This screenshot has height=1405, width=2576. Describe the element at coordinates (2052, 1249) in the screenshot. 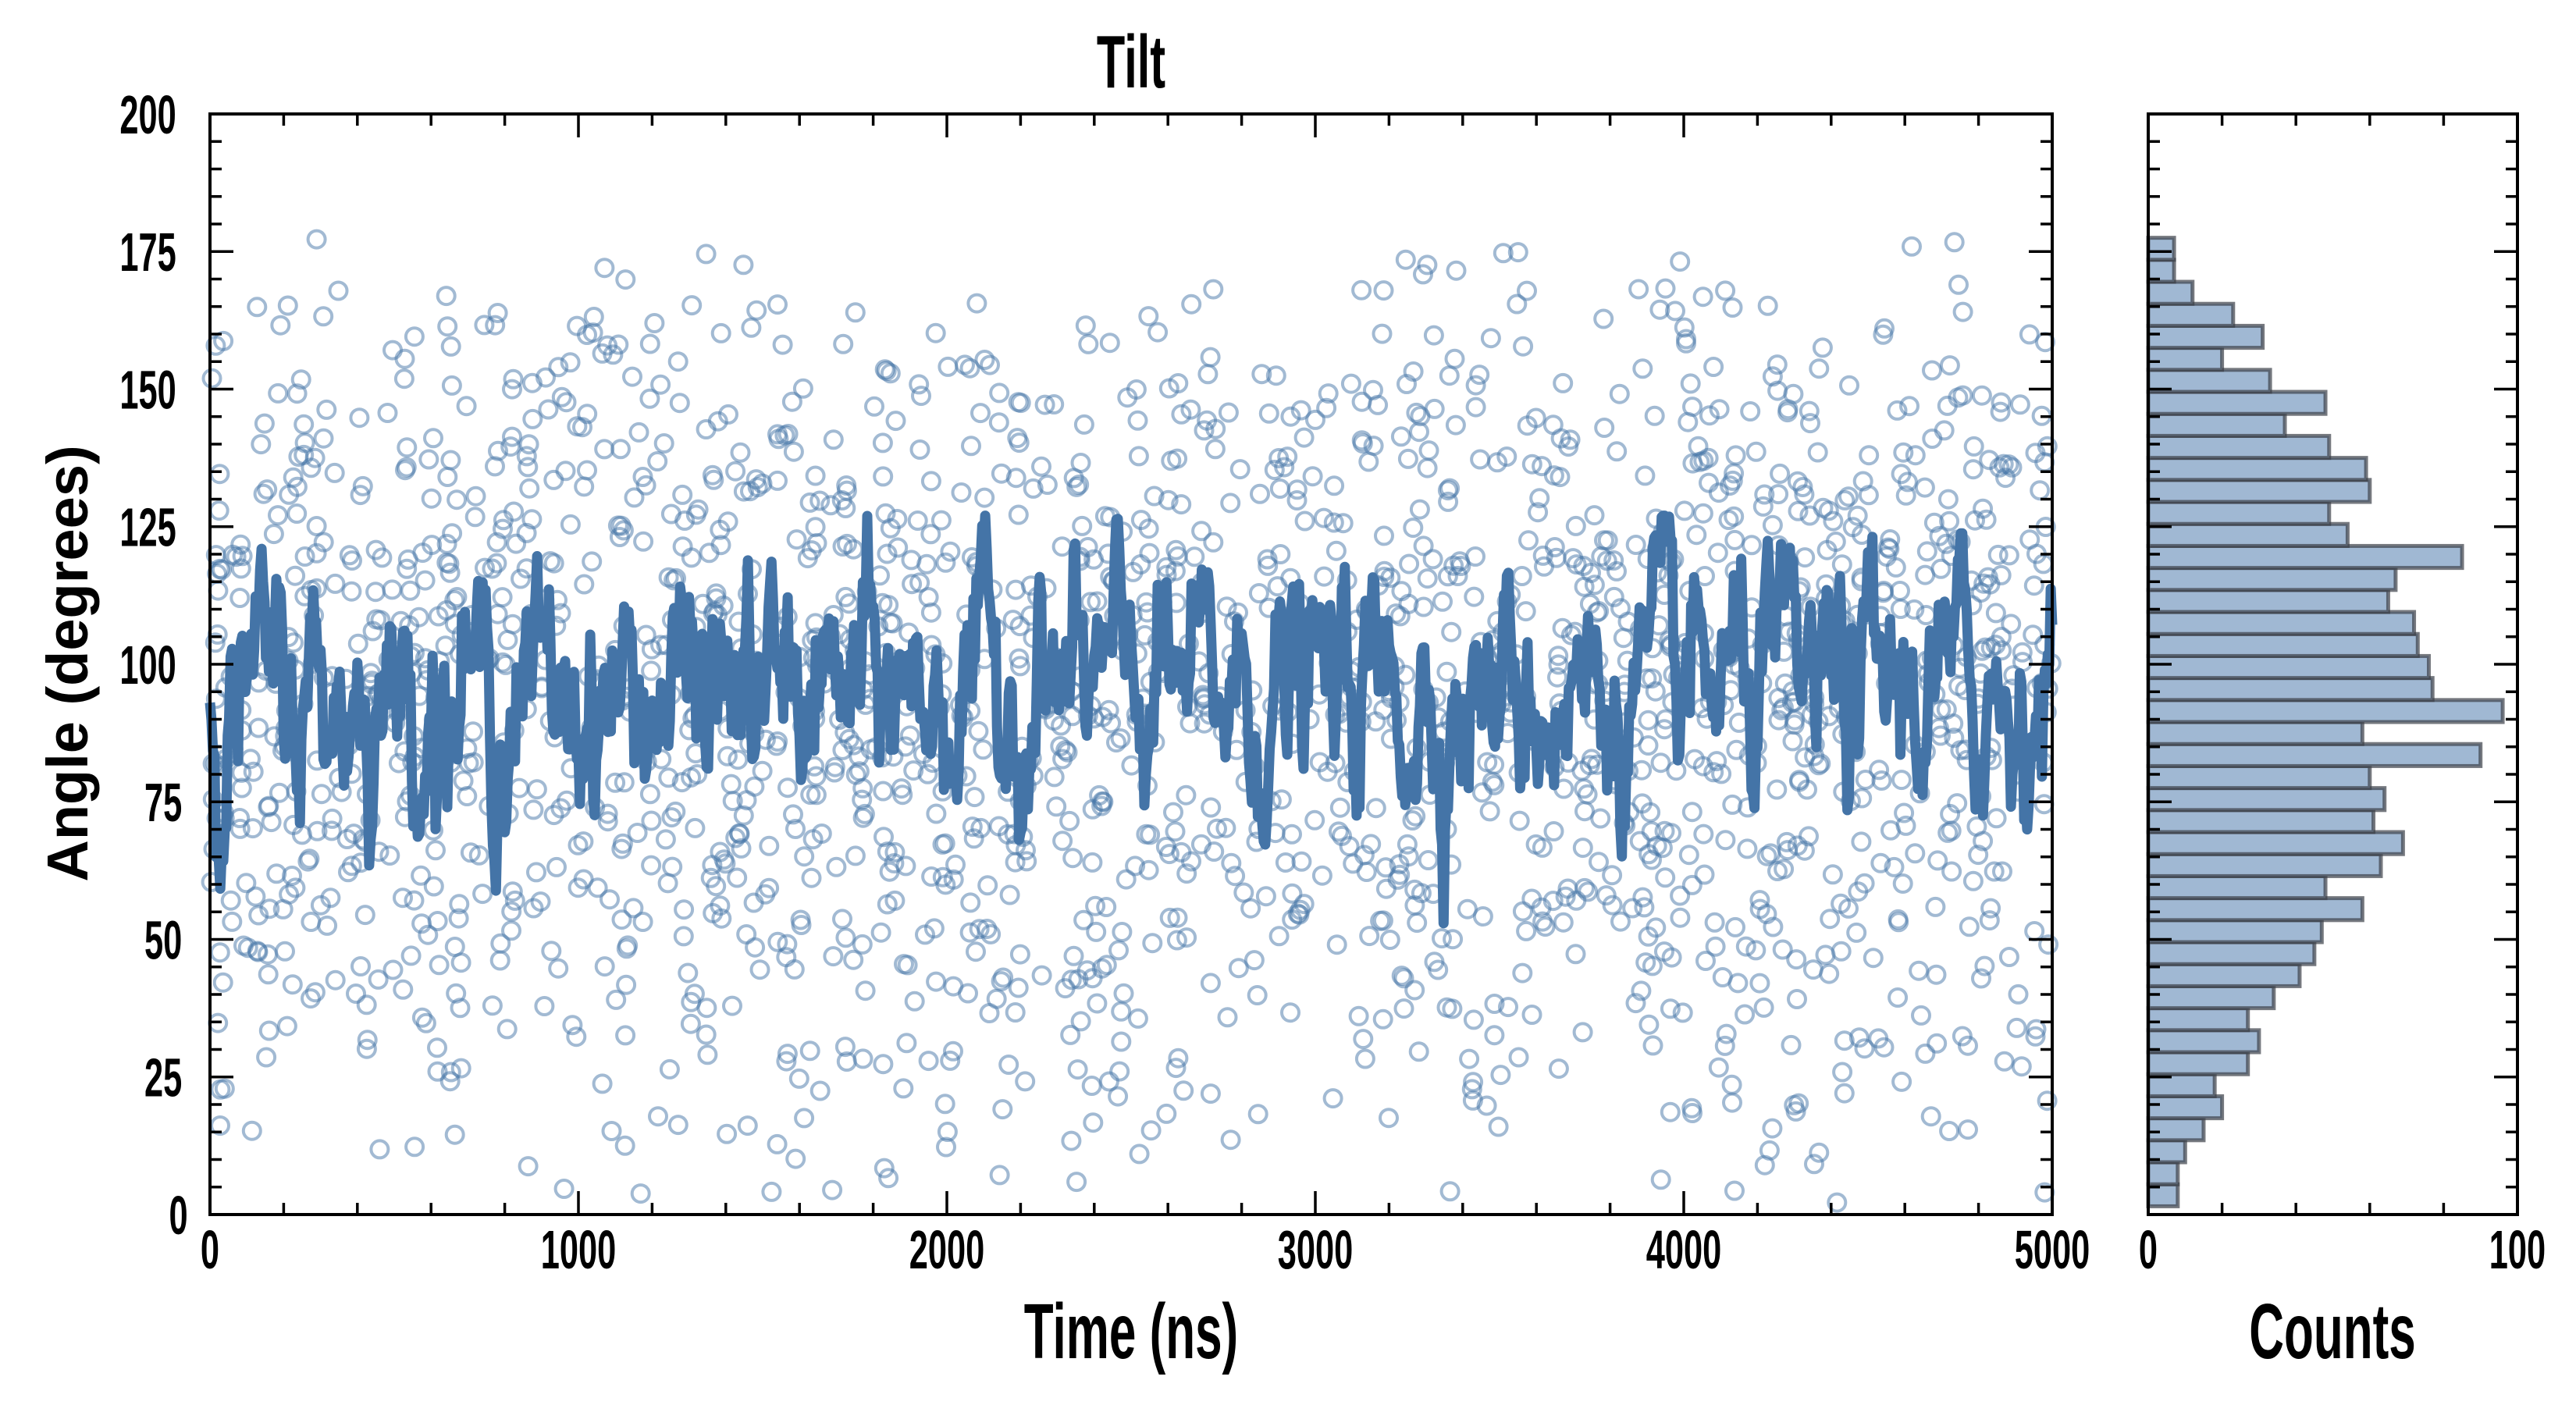

I see `x-tick-label: 5000` at that location.